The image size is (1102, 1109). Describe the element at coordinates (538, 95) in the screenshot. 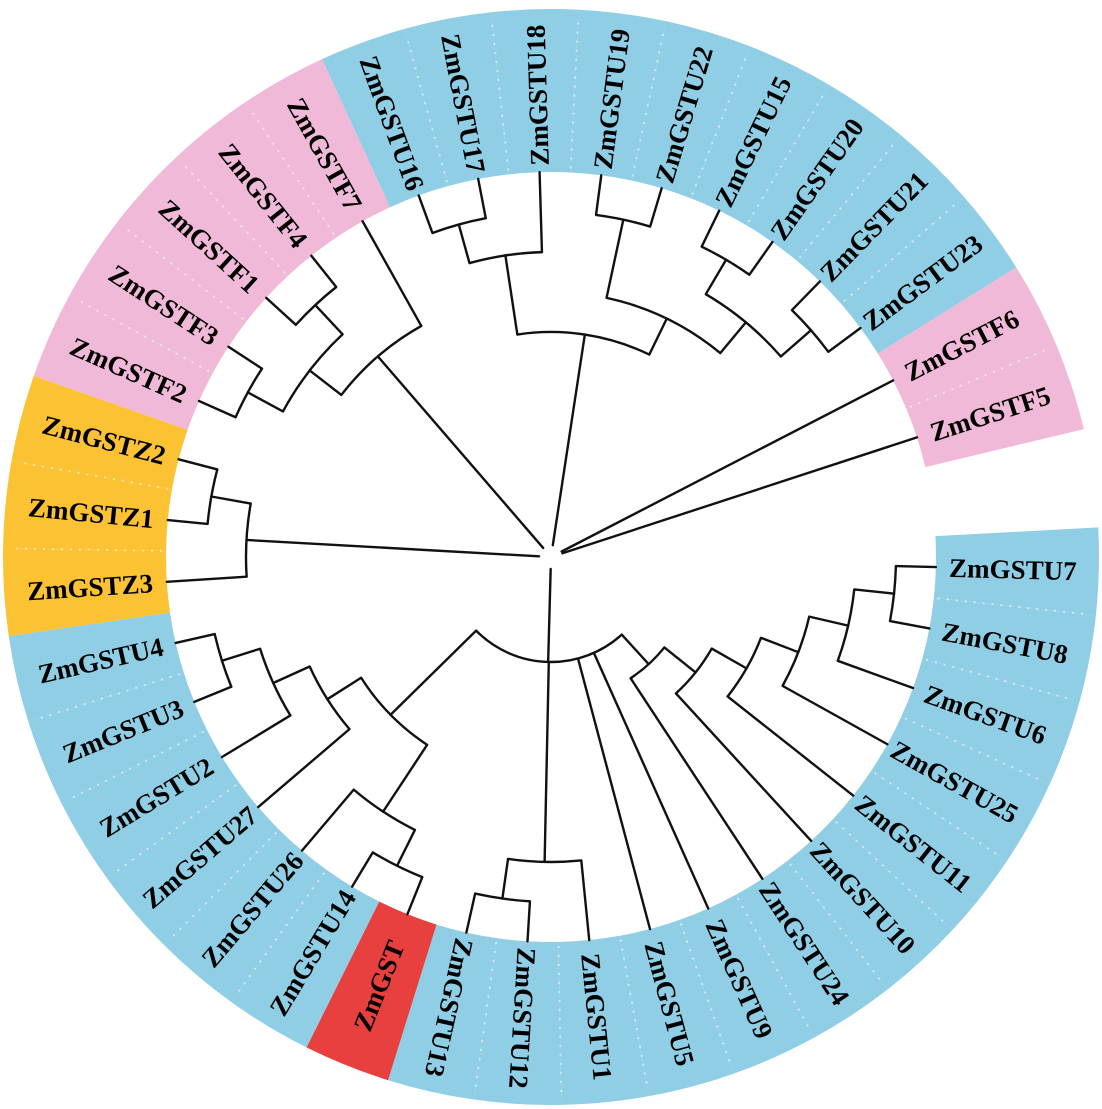

I see `leaf-label: ZmGSTU18` at that location.